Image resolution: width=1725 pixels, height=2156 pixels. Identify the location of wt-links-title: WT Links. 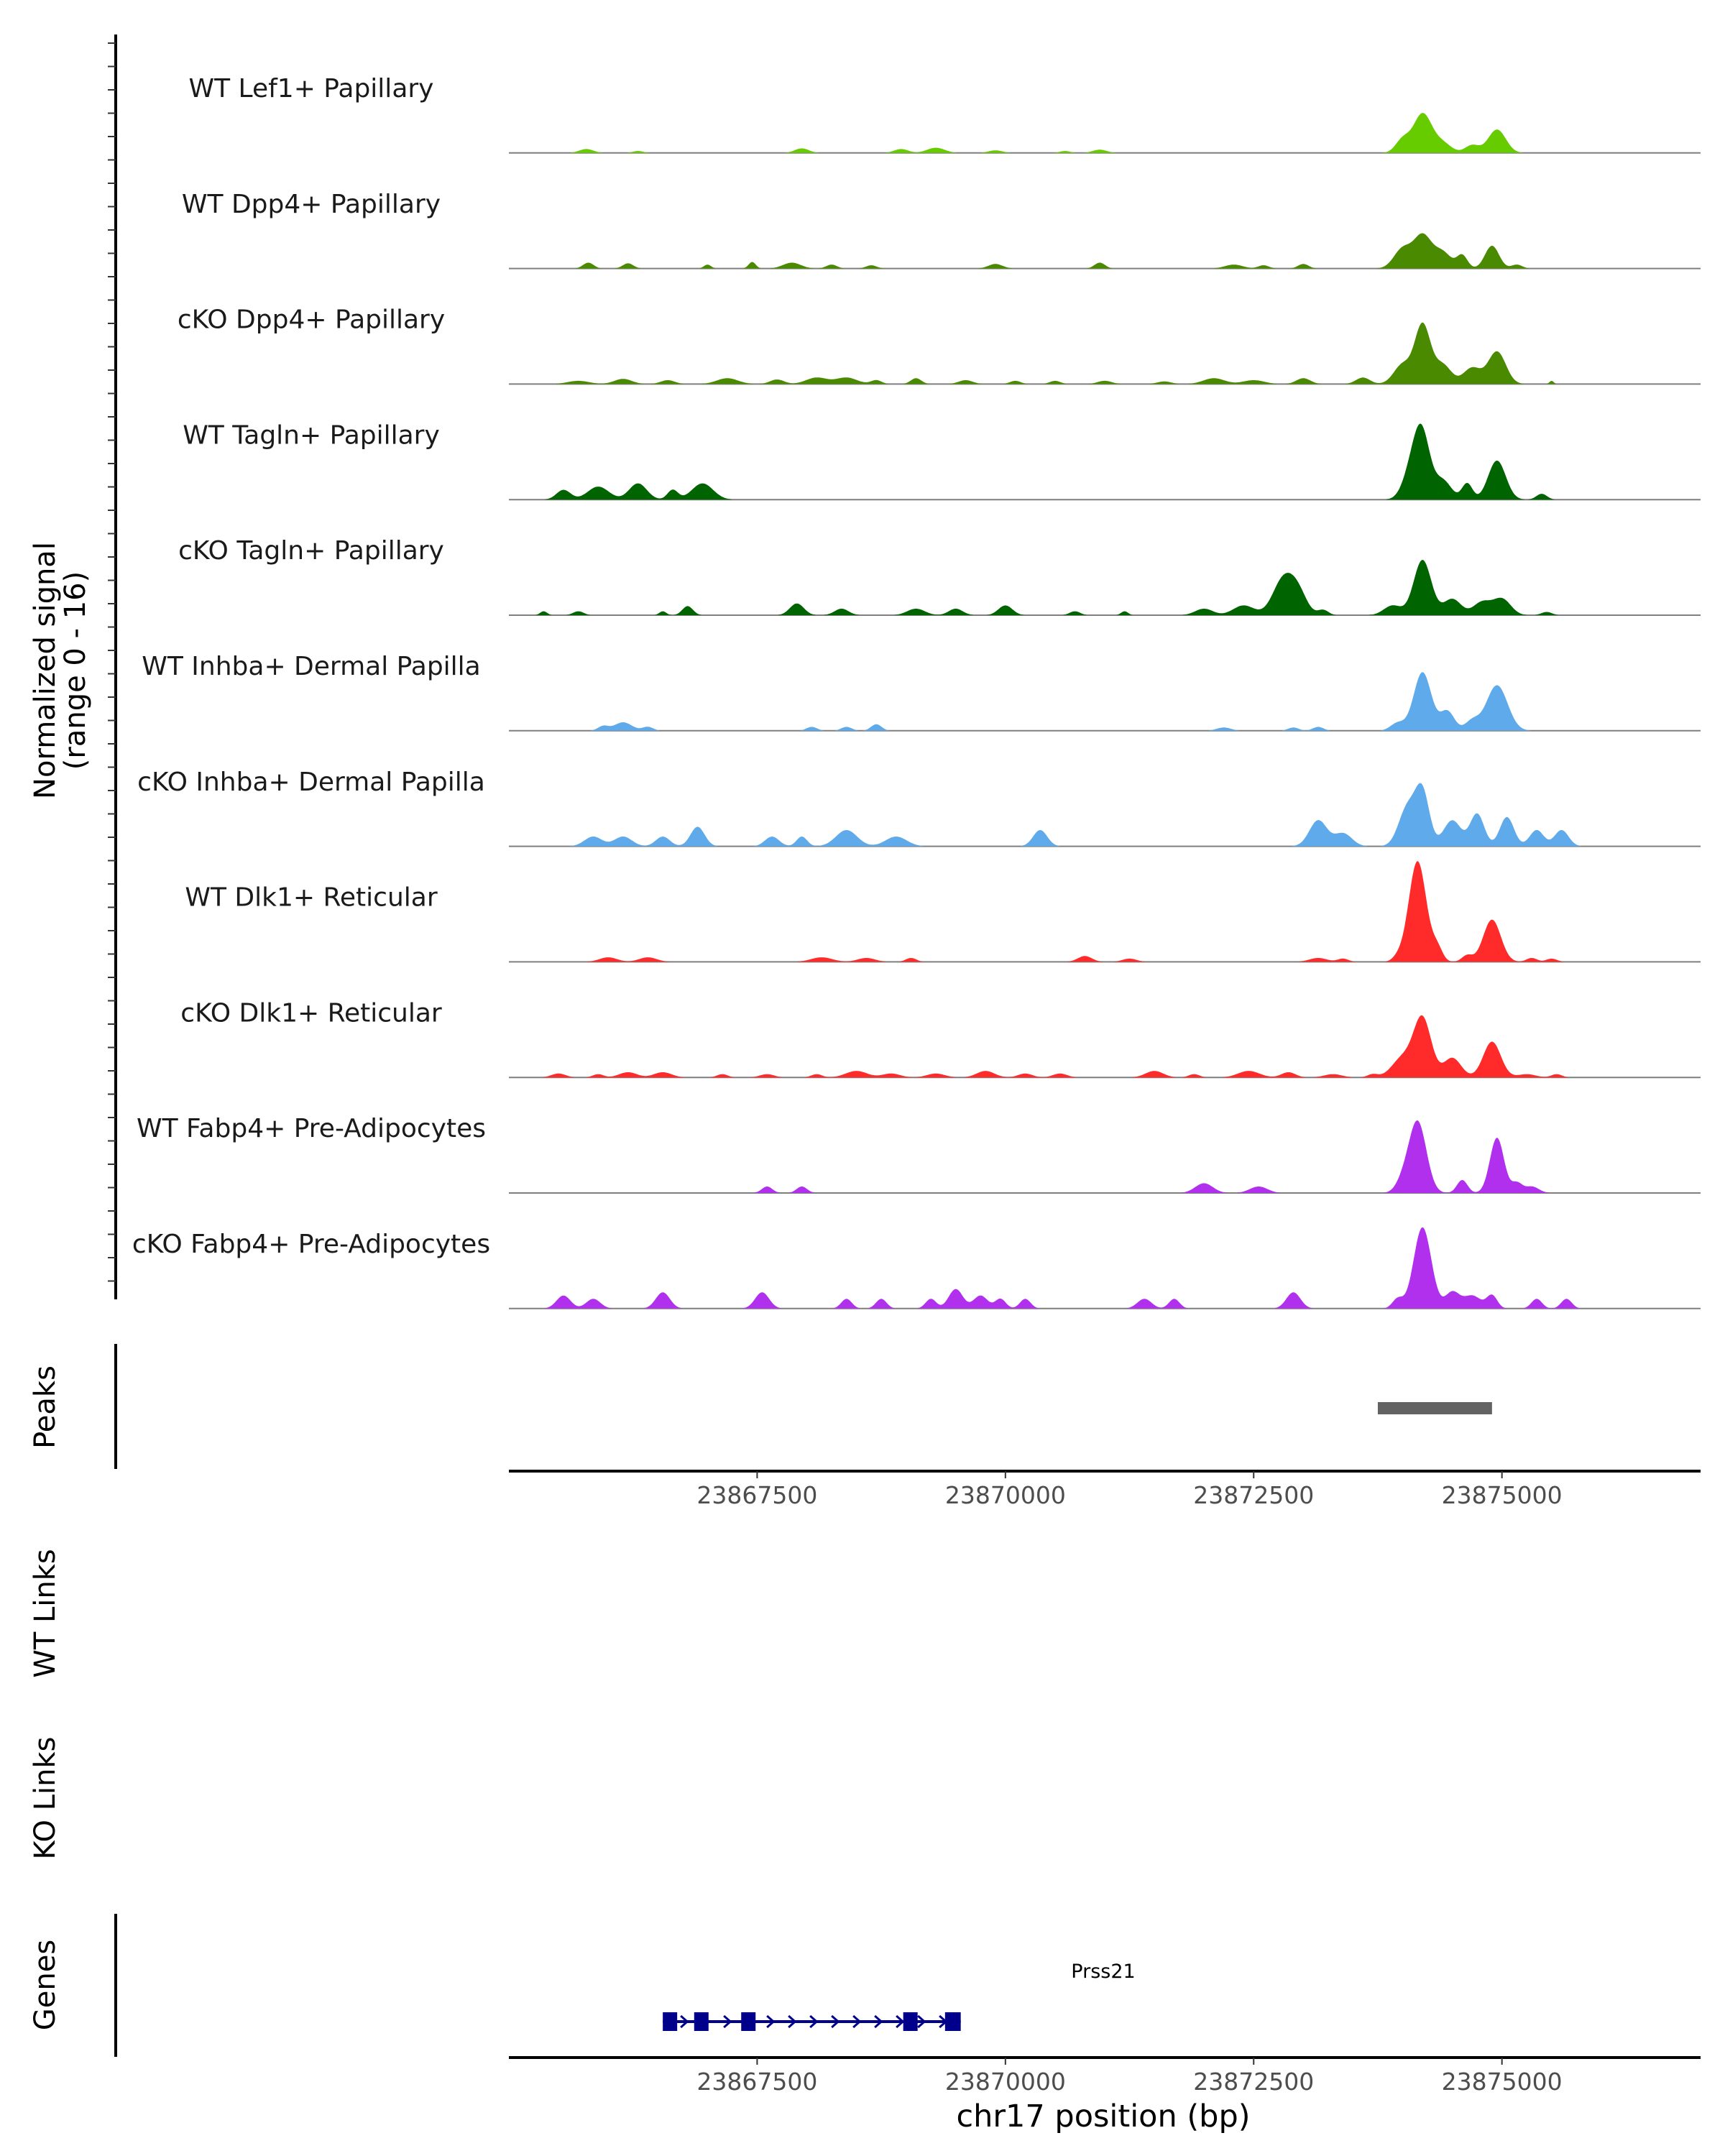
(45, 1613).